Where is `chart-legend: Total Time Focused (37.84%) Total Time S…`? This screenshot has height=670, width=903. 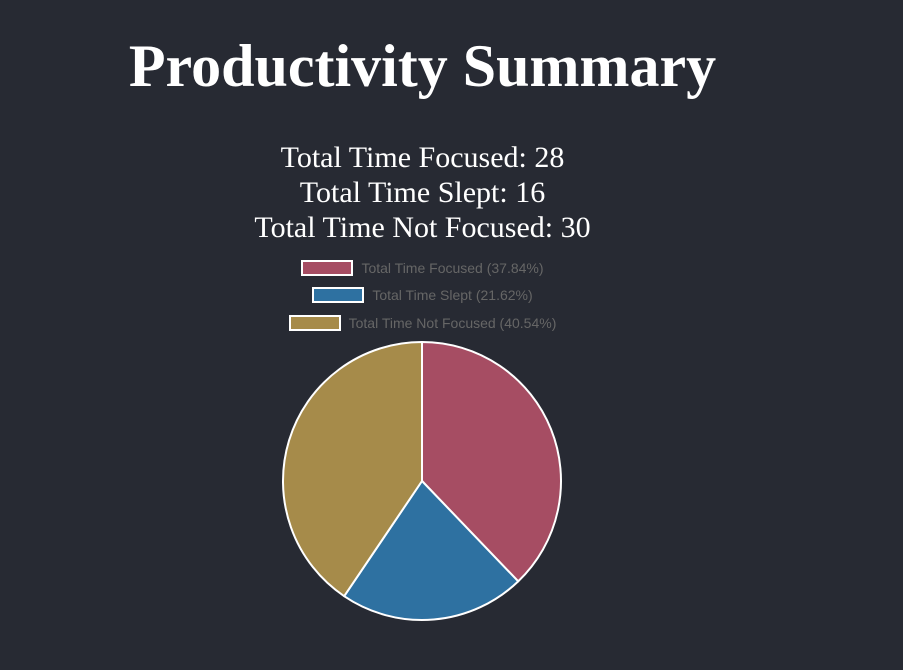
chart-legend: Total Time Focused (37.84%) Total Time S… is located at coordinates (422, 295).